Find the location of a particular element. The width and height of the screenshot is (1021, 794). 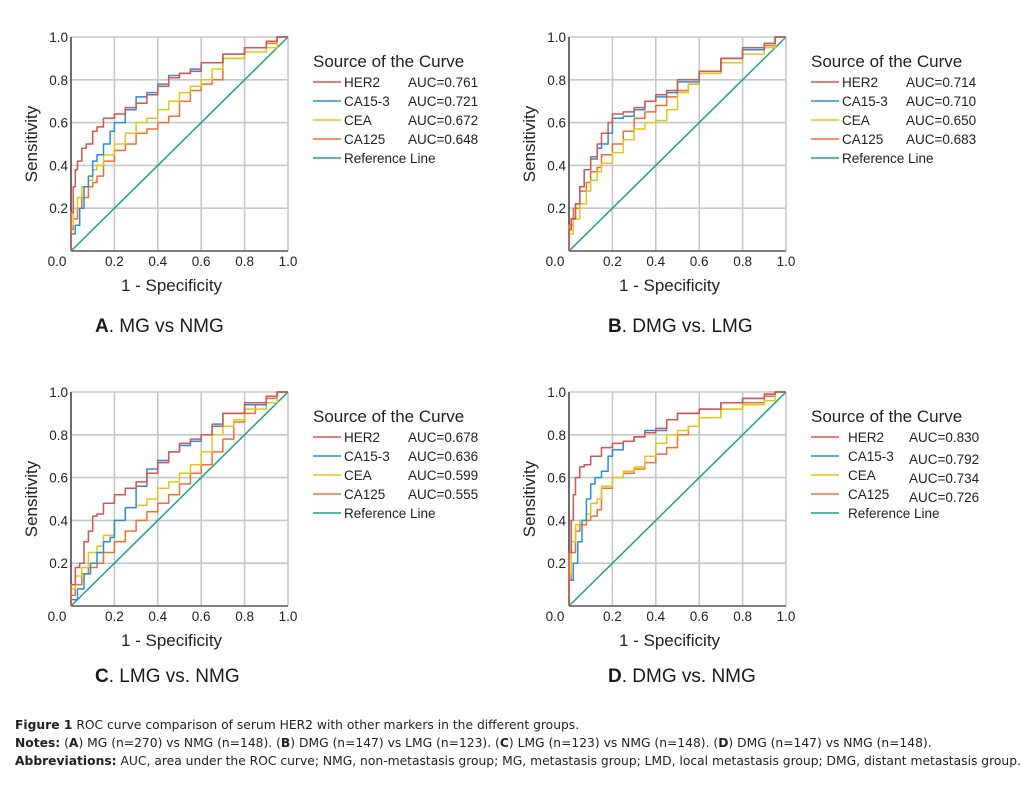

legend-item: HER2 AUC=0.678 is located at coordinates (395, 437).